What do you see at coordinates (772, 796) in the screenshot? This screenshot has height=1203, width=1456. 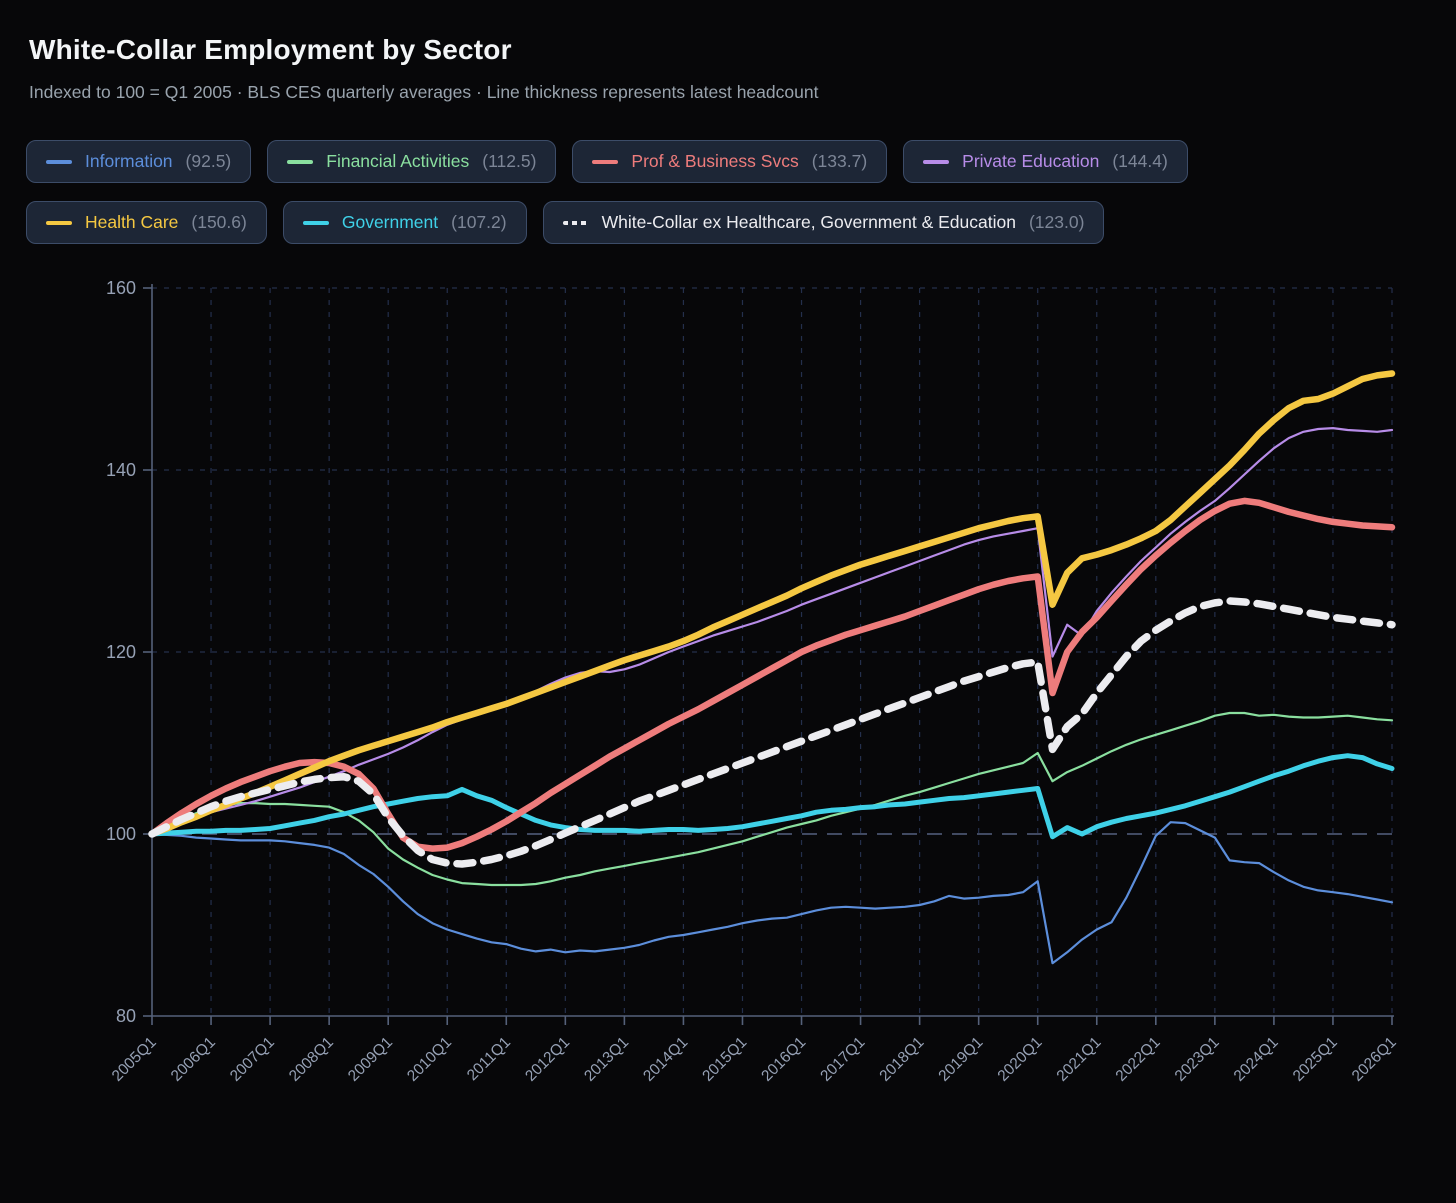 I see `series-line-government` at bounding box center [772, 796].